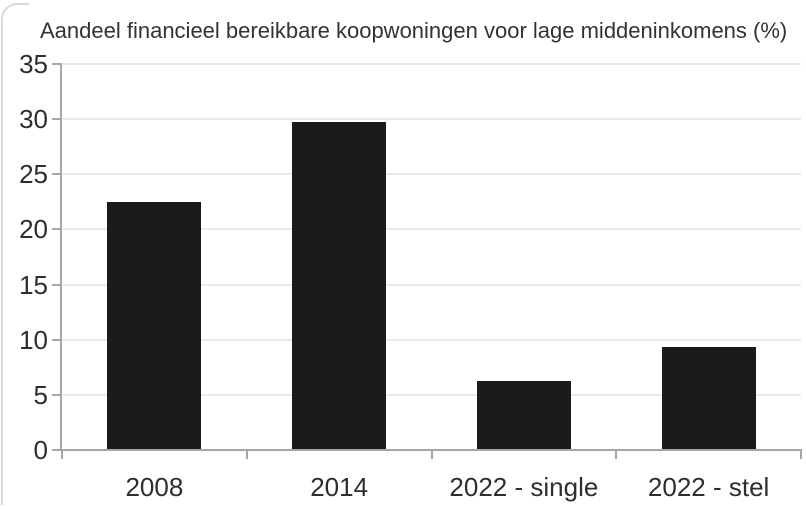  What do you see at coordinates (40, 394) in the screenshot?
I see `y-tick-label-5: 5` at bounding box center [40, 394].